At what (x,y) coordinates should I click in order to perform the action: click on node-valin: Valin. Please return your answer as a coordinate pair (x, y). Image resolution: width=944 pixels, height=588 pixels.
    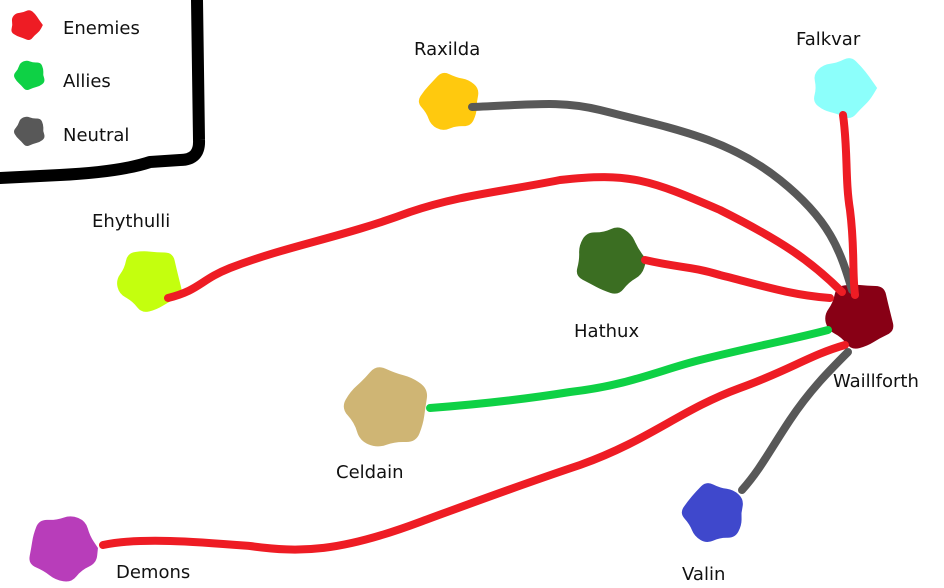
    Looking at the image, I should click on (712, 534).